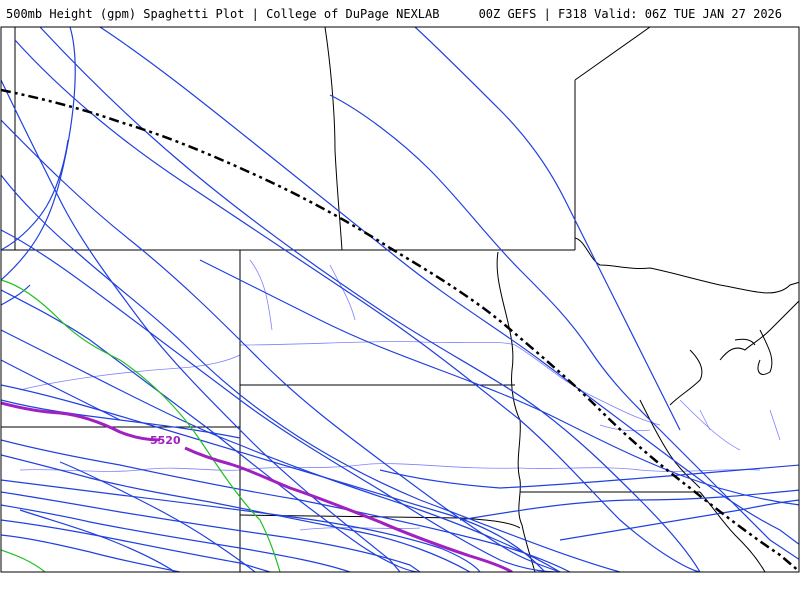 The height and width of the screenshot is (600, 800). Describe the element at coordinates (165, 440) in the screenshot. I see `contour-label: 5520` at that location.